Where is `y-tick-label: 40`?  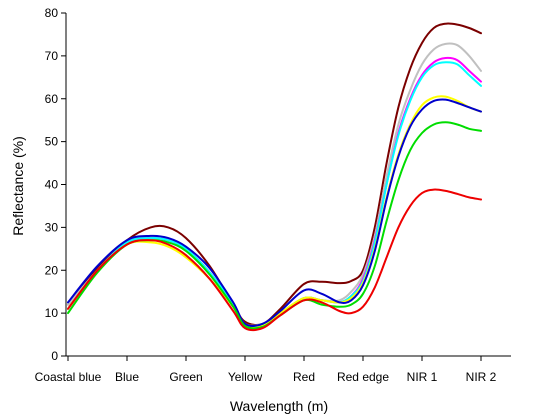 y-tick-label: 40 is located at coordinates (52, 185).